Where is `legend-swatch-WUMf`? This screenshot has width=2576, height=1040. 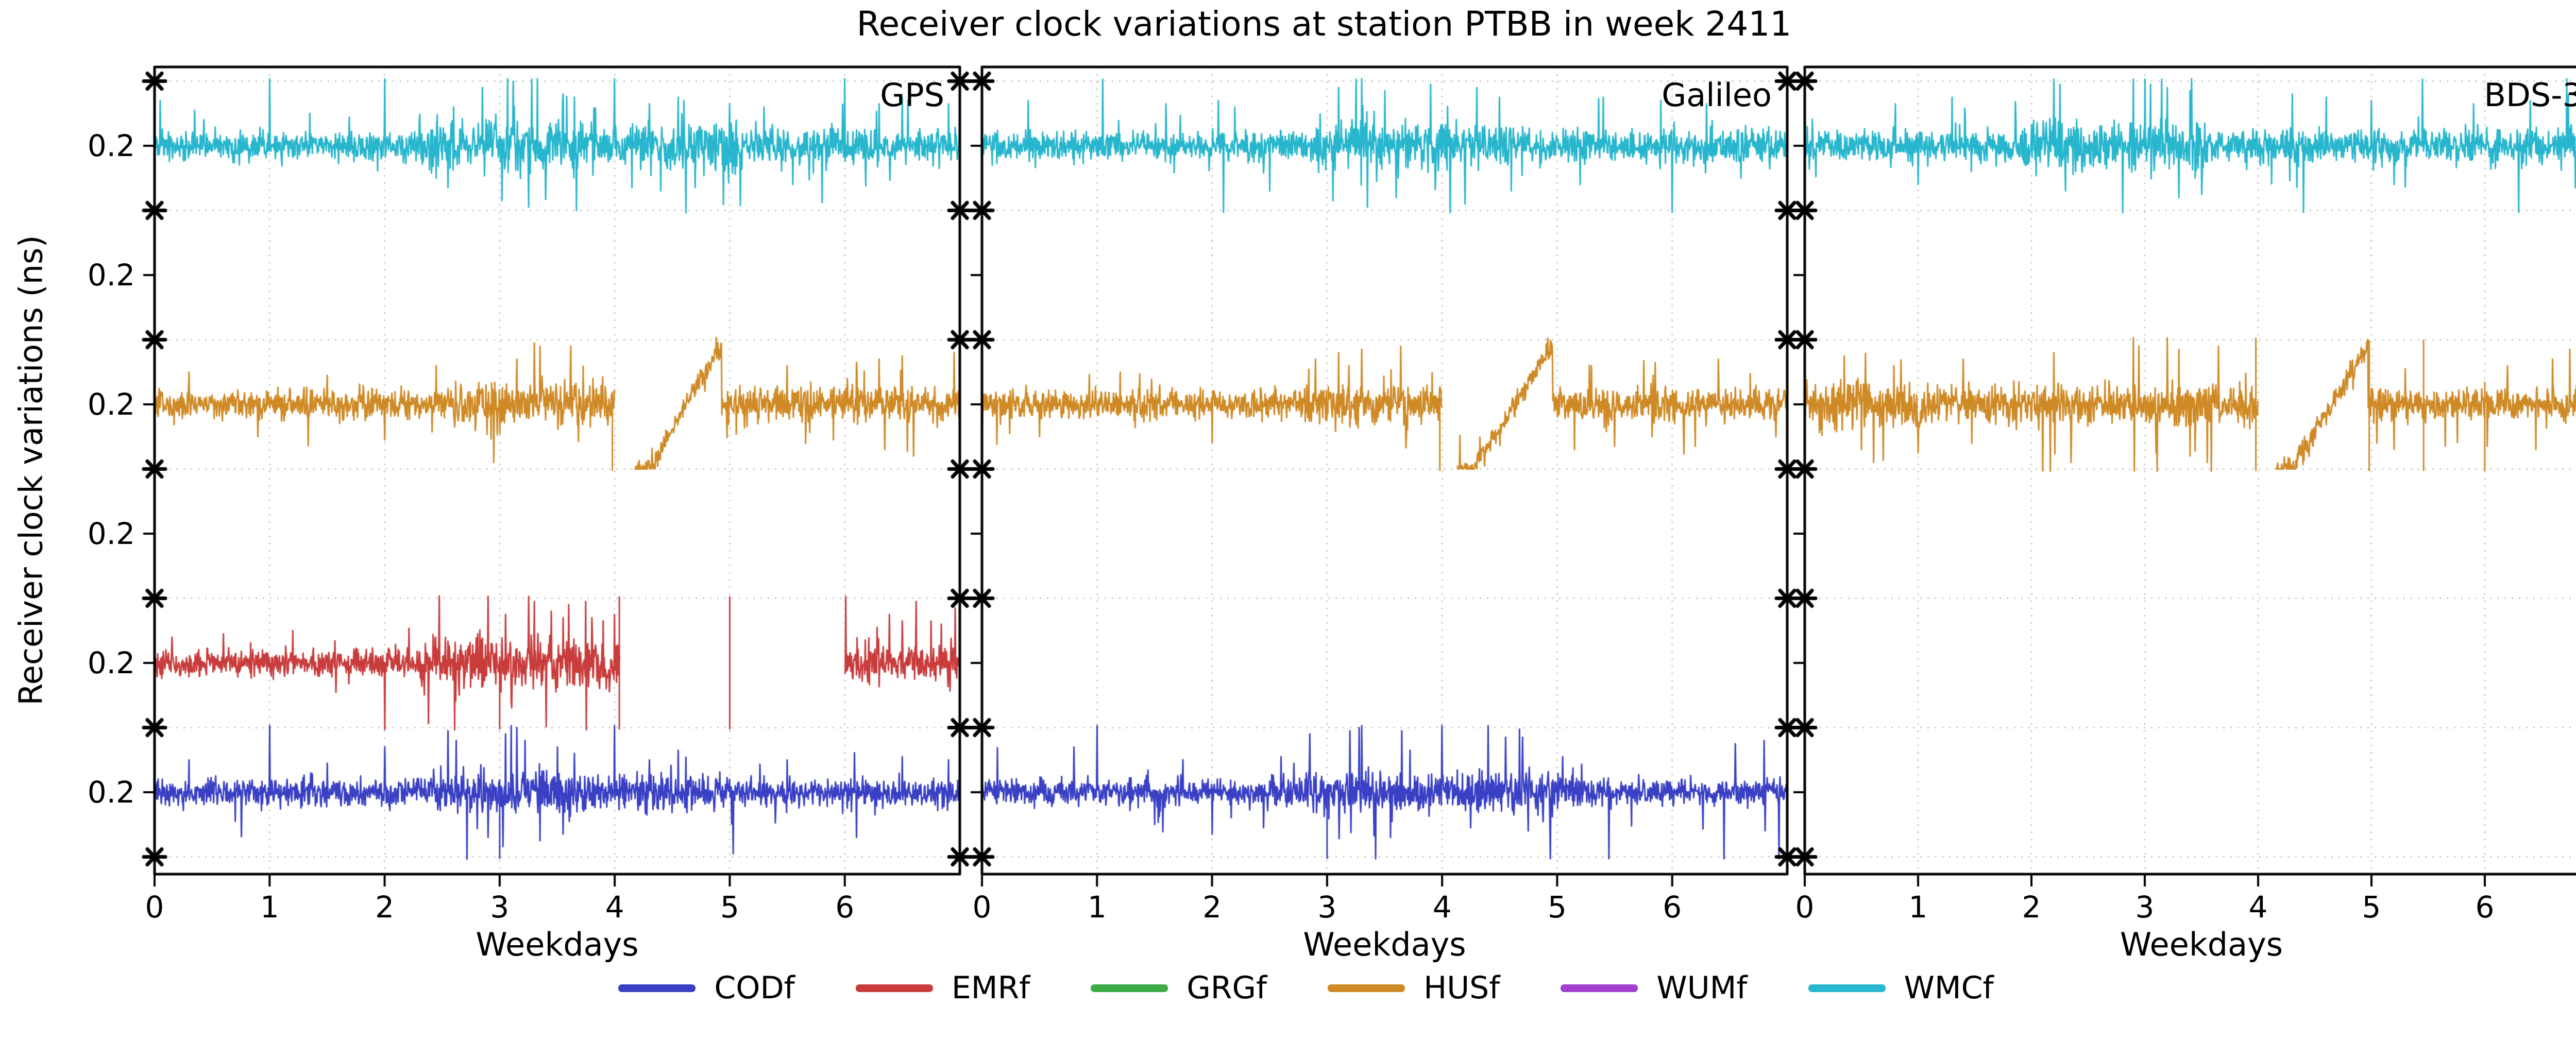
legend-swatch-WUMf is located at coordinates (1599, 988).